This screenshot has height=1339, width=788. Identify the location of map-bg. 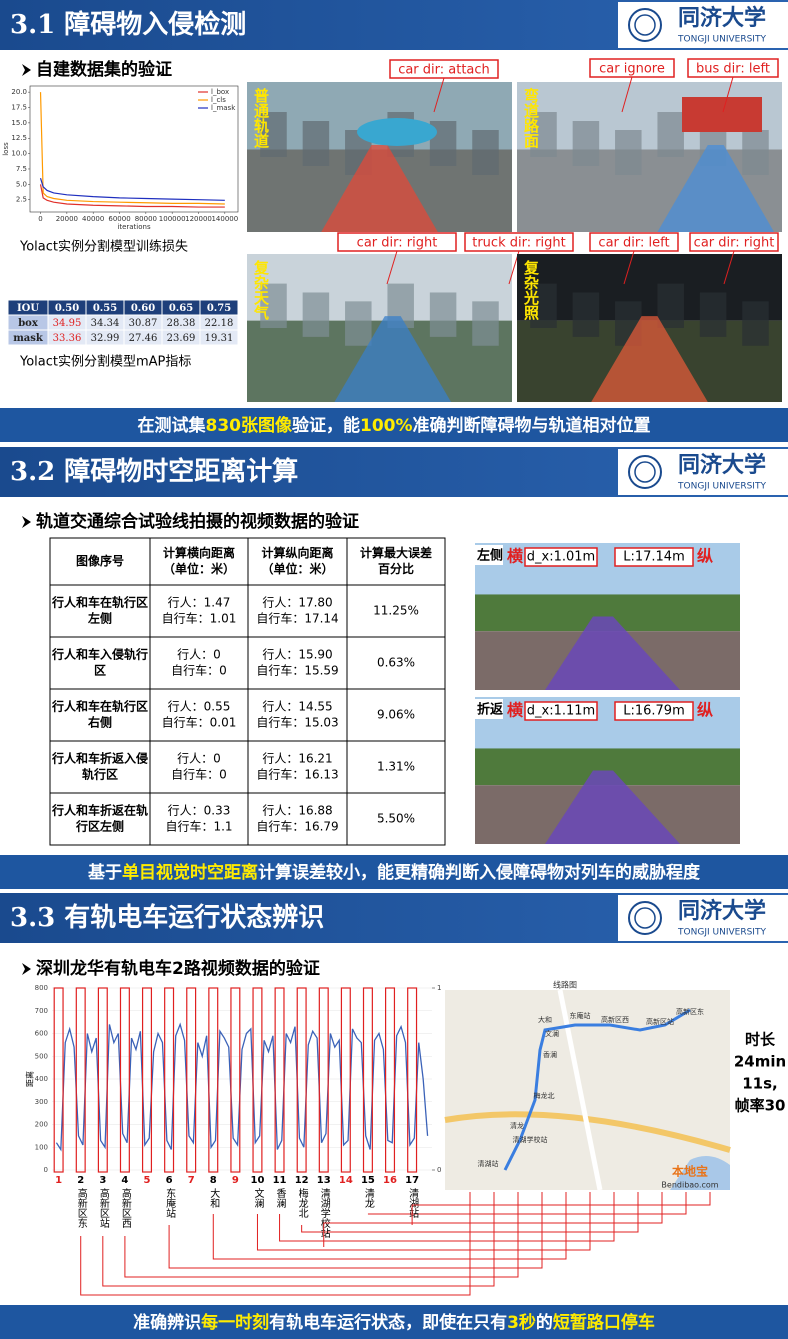
(587, 1090).